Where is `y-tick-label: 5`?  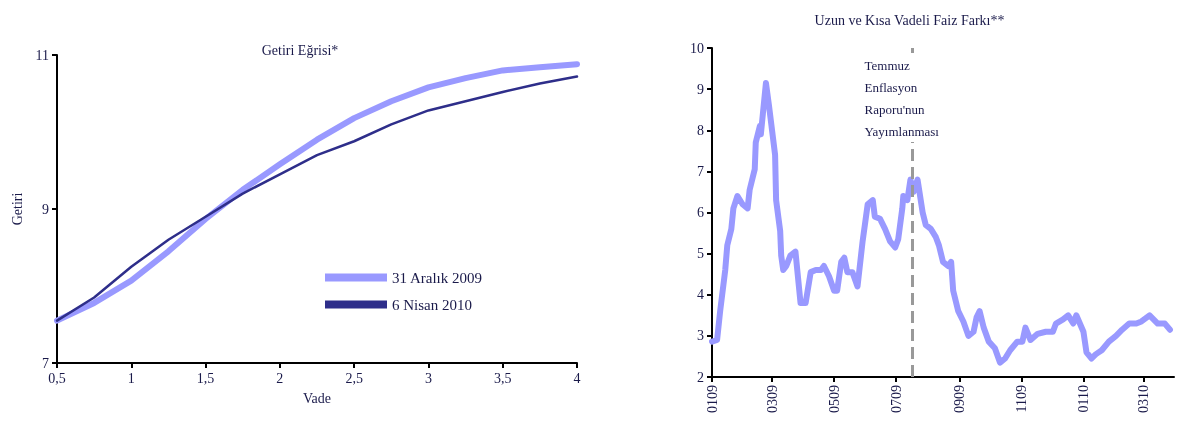
y-tick-label: 5 is located at coordinates (700, 254).